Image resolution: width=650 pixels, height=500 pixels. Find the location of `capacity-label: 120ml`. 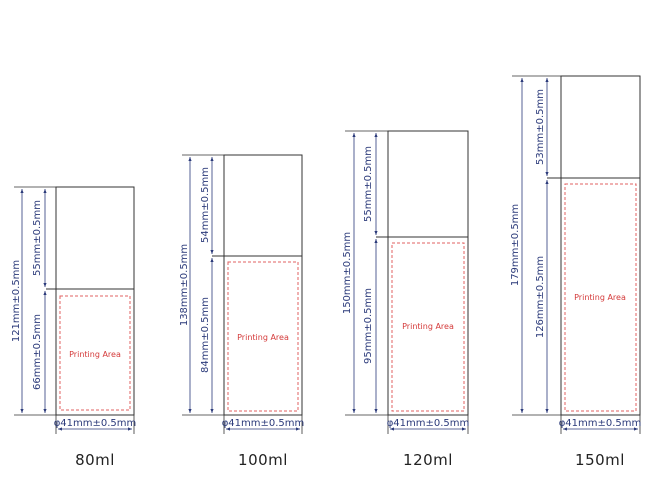

capacity-label: 120ml is located at coordinates (428, 460).